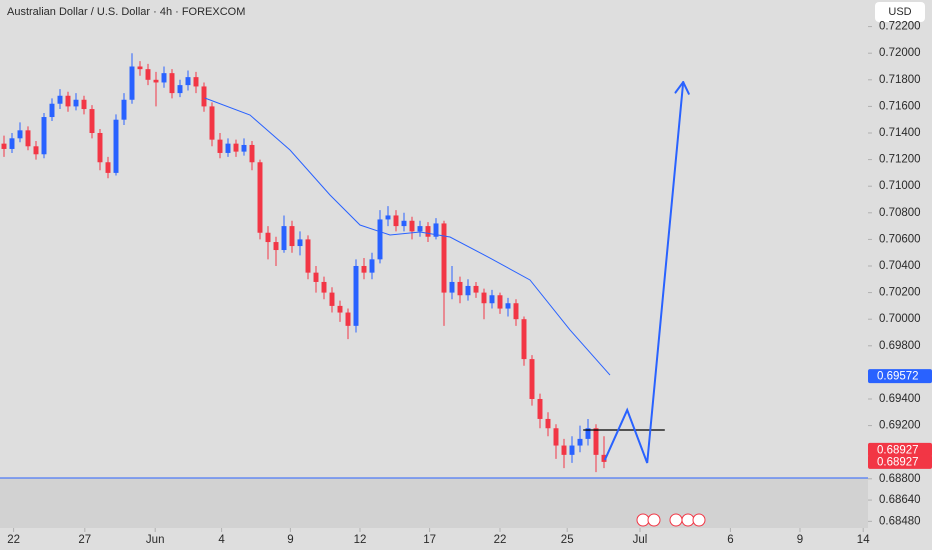 The image size is (932, 550). I want to click on currency-button, so click(900, 12).